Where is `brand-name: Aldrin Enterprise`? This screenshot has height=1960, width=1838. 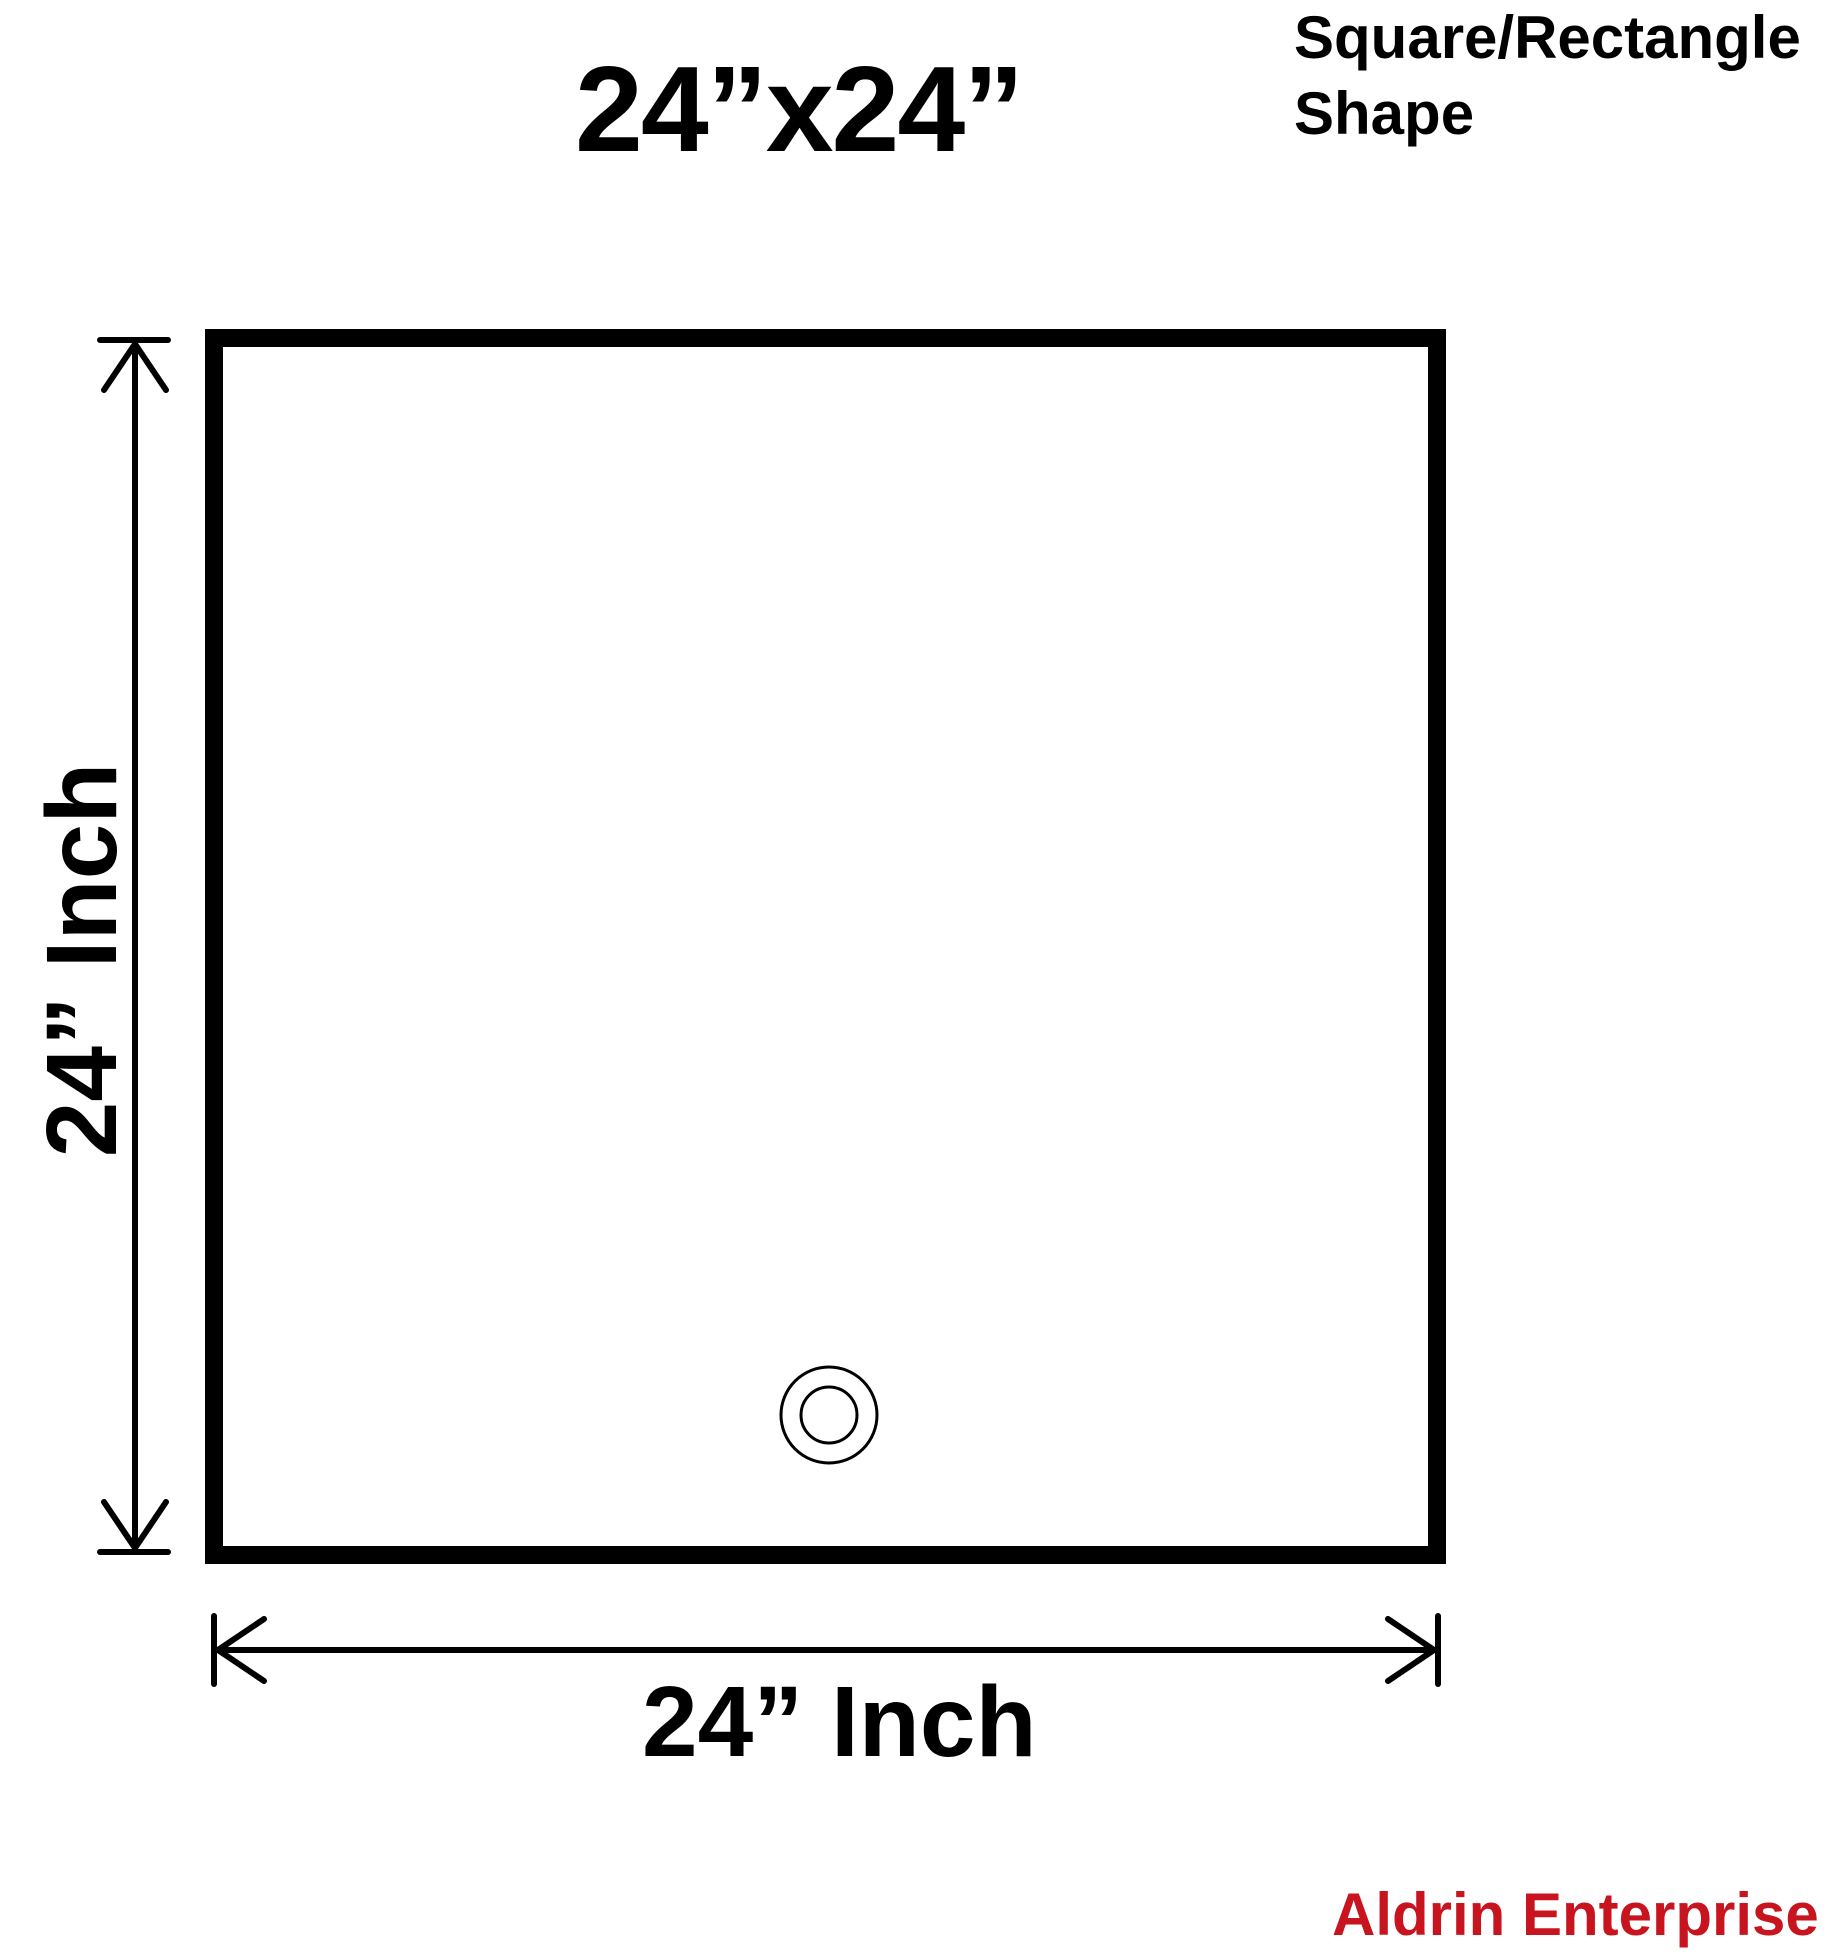 brand-name: Aldrin Enterprise is located at coordinates (1575, 1914).